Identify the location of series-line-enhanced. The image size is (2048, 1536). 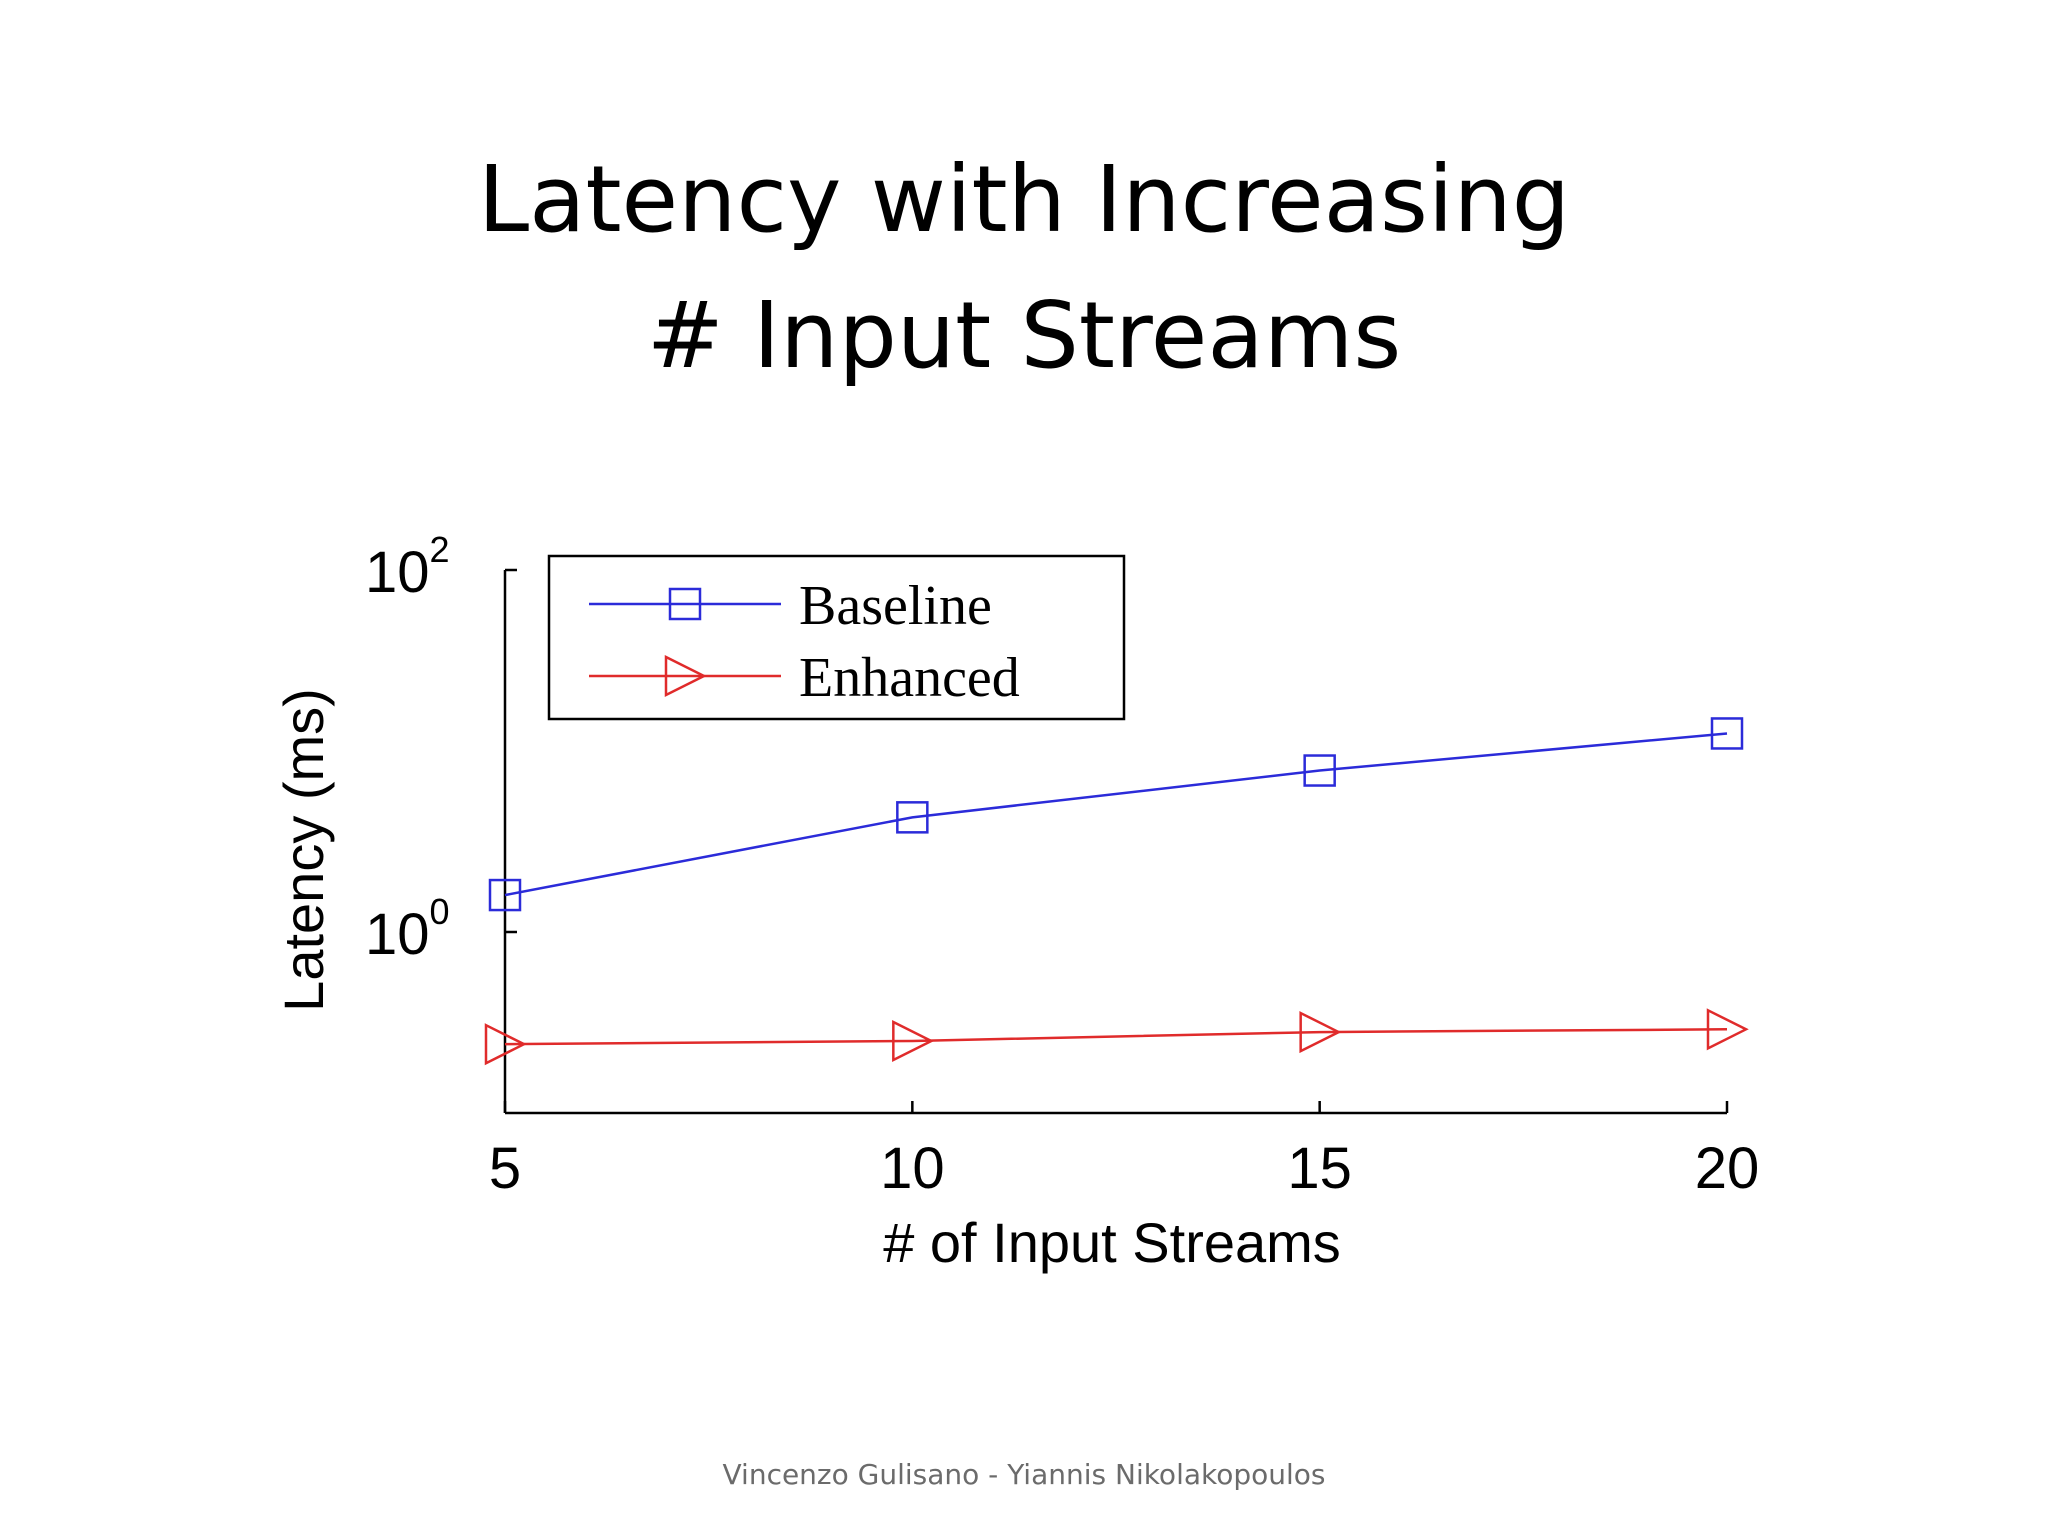
(1116, 1037).